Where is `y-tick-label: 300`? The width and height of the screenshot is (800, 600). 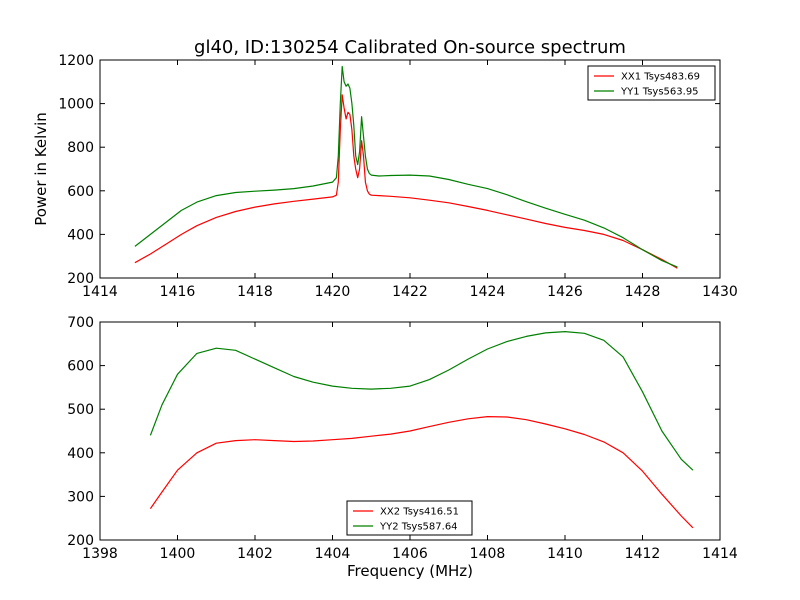 y-tick-label: 300 is located at coordinates (80, 497).